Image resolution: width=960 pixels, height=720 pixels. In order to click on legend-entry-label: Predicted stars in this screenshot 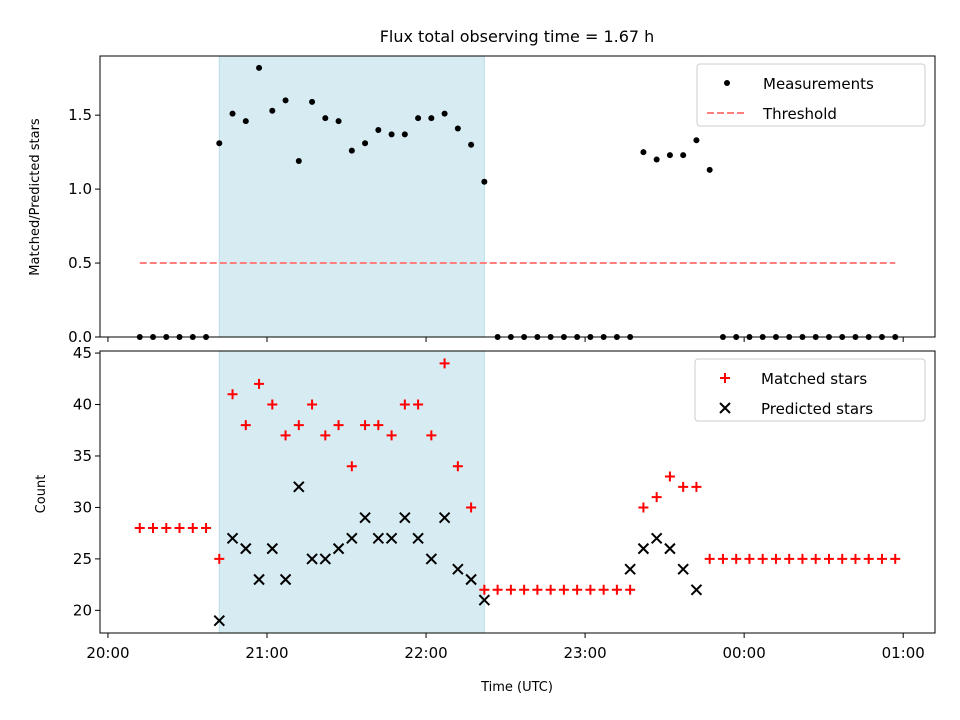, I will do `click(817, 409)`.